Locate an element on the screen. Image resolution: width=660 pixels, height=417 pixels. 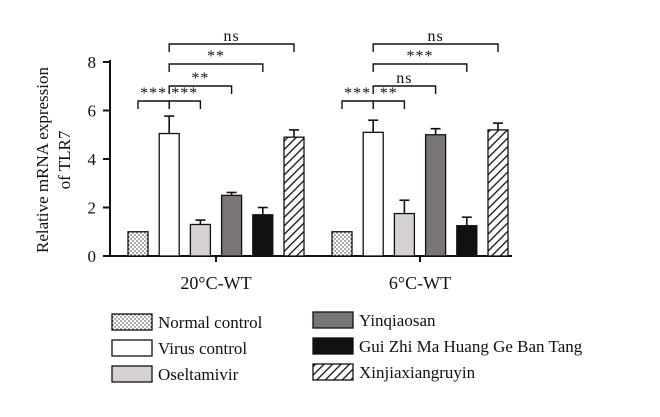
y-tick-label: 4 is located at coordinates (92, 159).